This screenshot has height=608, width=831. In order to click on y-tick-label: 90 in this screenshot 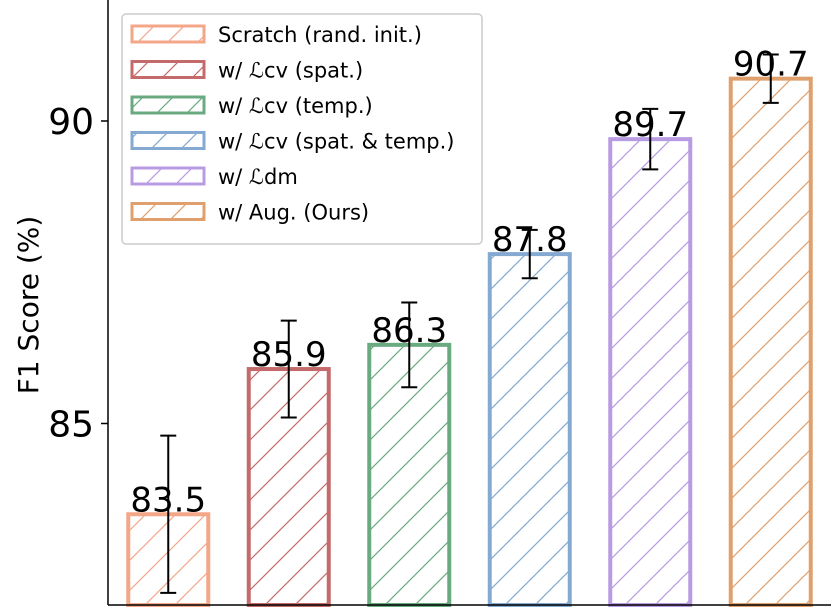, I will do `click(71, 122)`.